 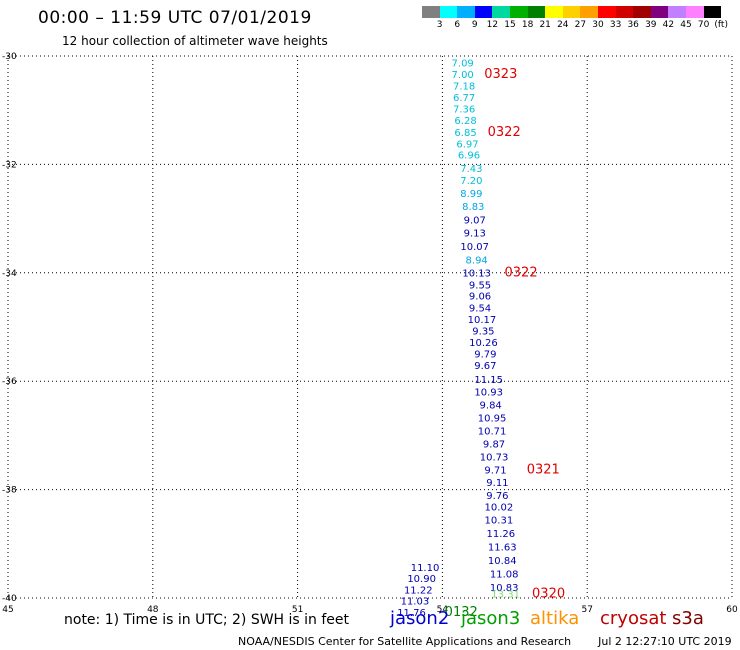 I want to click on wave-height-label: 9.84, so click(x=491, y=406).